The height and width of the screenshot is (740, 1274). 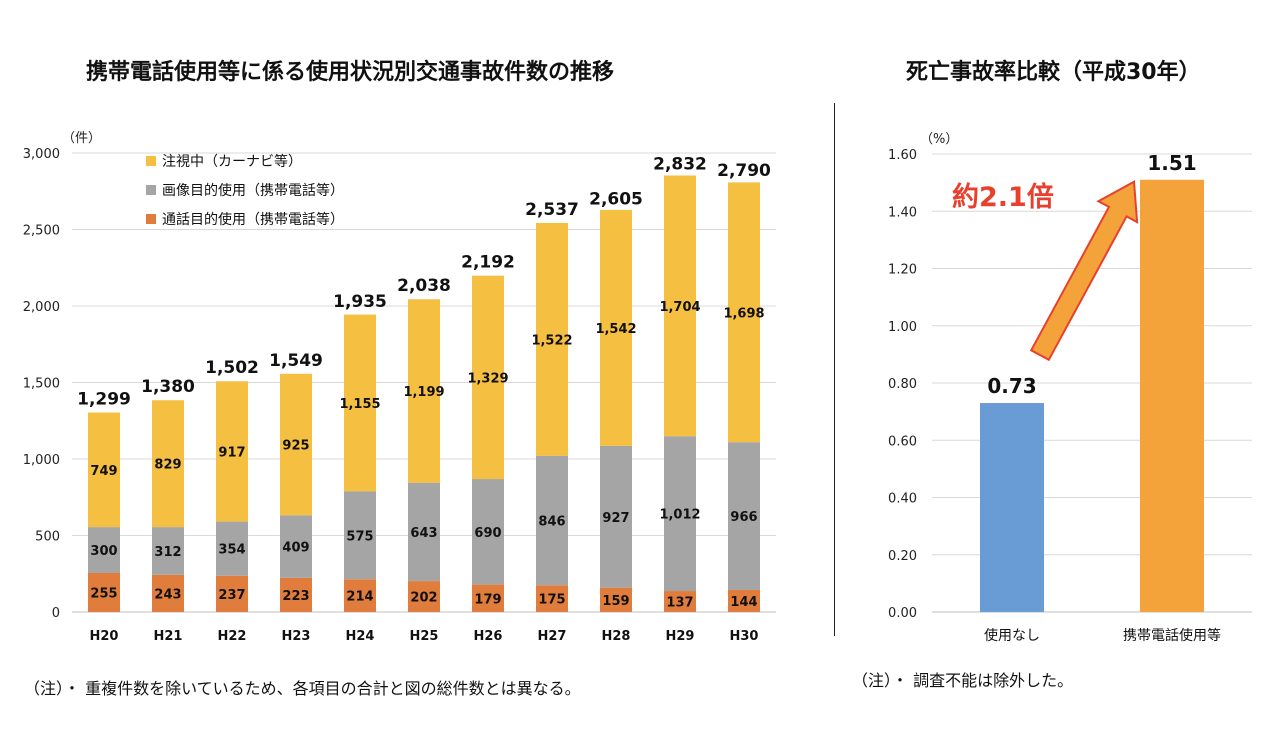 I want to click on y-tick-label: 2,500, so click(x=41, y=231).